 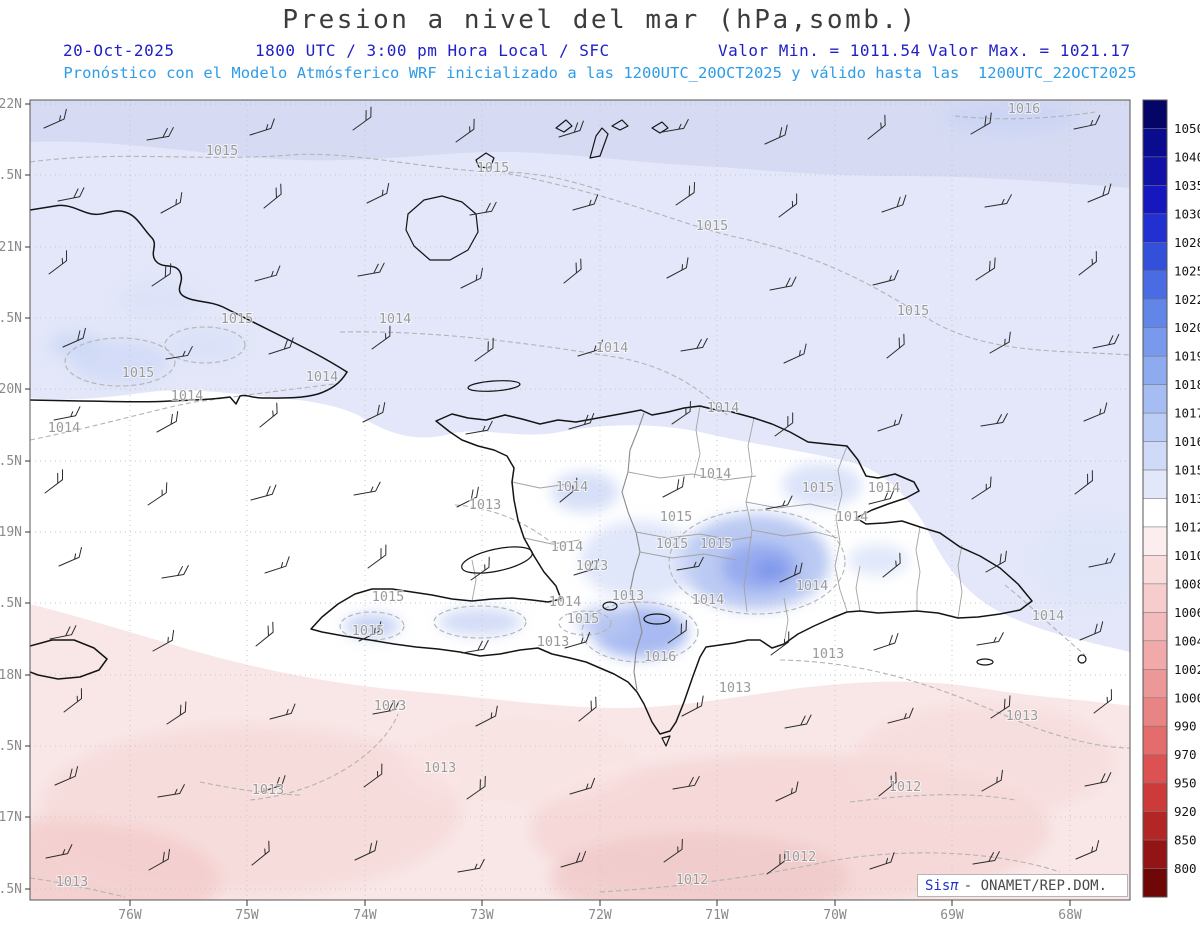 I want to click on colorbar-label: 1018, so click(x=1187, y=384).